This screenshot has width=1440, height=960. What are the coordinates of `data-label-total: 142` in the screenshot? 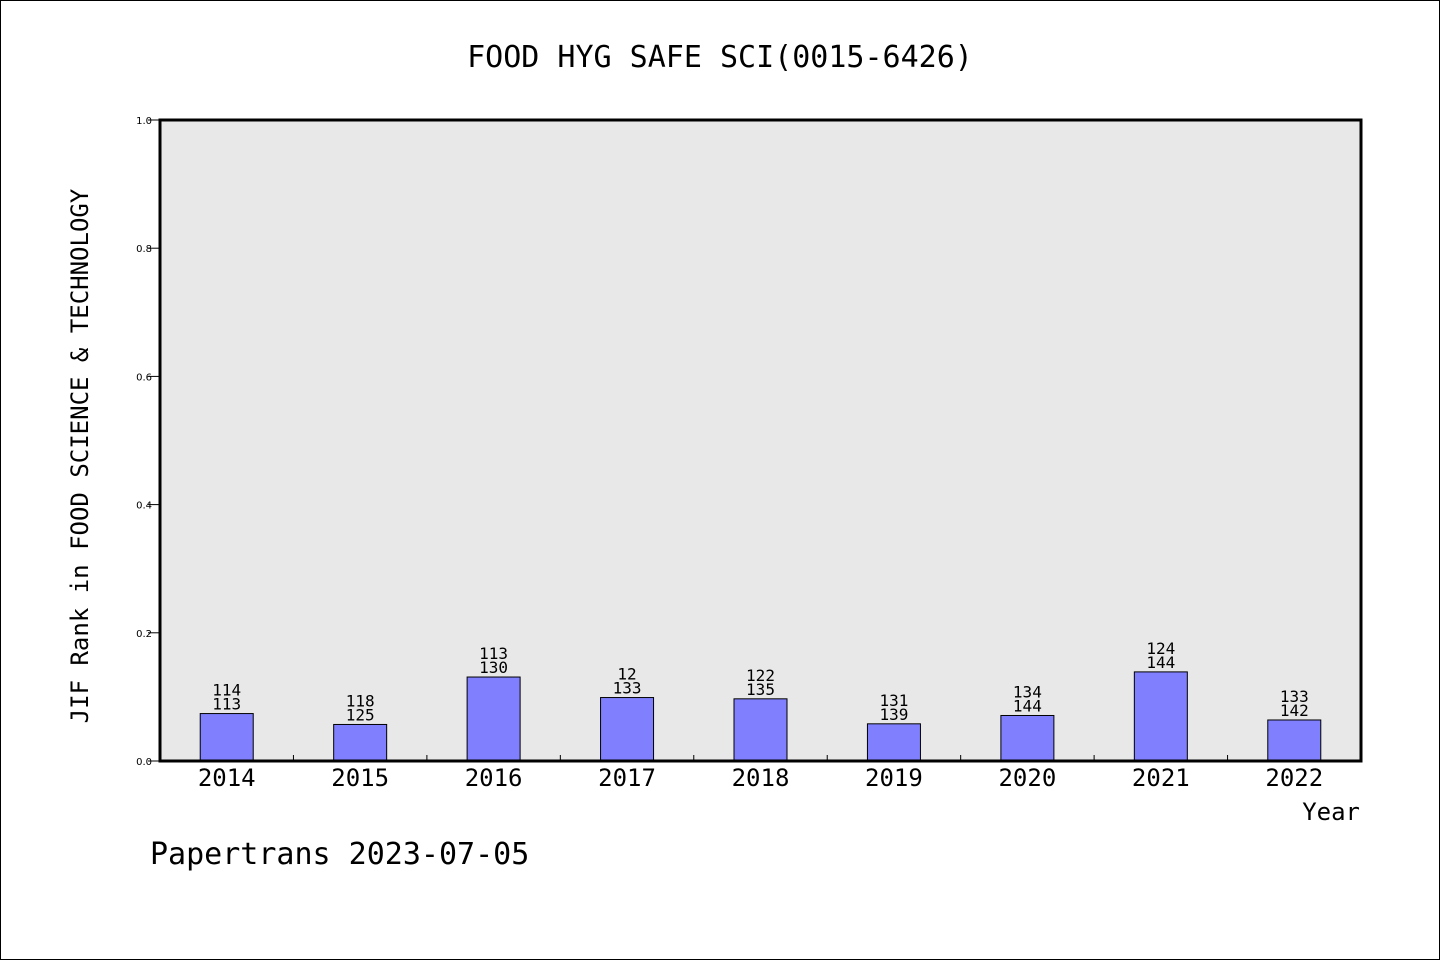 It's located at (1294, 710).